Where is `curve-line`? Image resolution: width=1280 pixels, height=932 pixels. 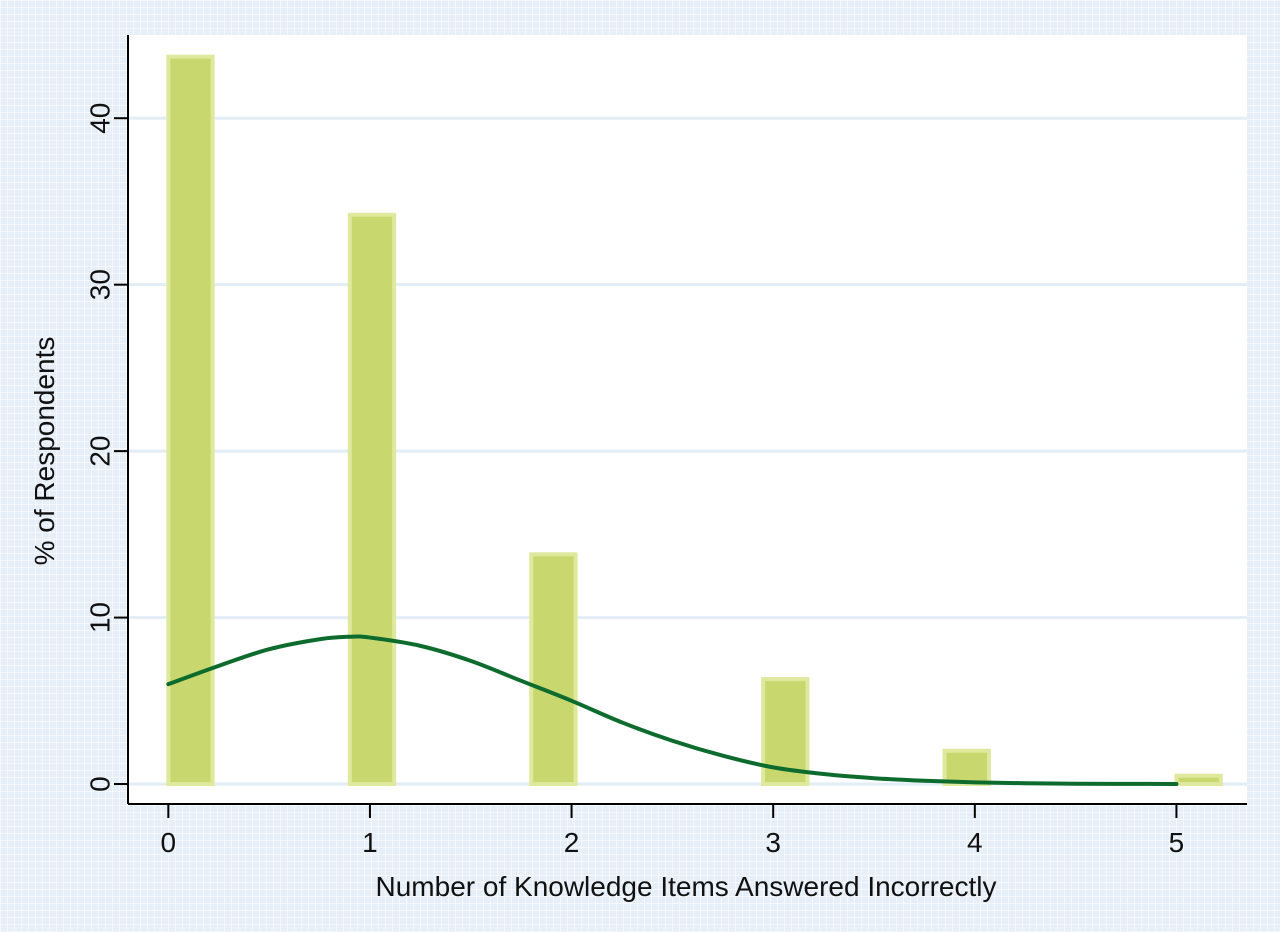
curve-line is located at coordinates (672, 710).